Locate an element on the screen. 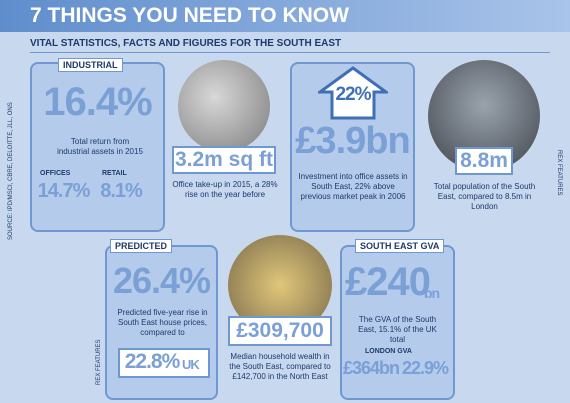  sub-stat: 14.7% is located at coordinates (64, 191).